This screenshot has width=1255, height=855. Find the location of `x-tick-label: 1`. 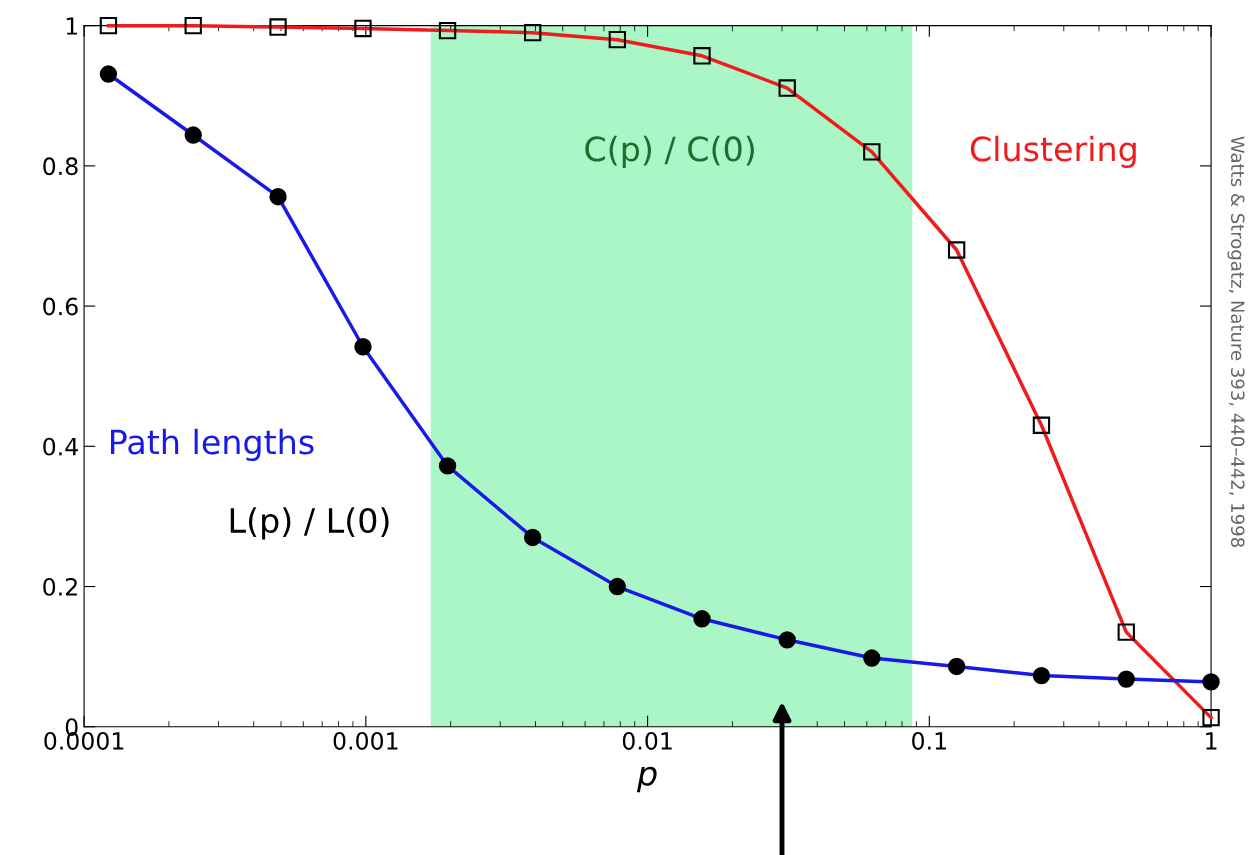

x-tick-label: 1 is located at coordinates (1211, 741).